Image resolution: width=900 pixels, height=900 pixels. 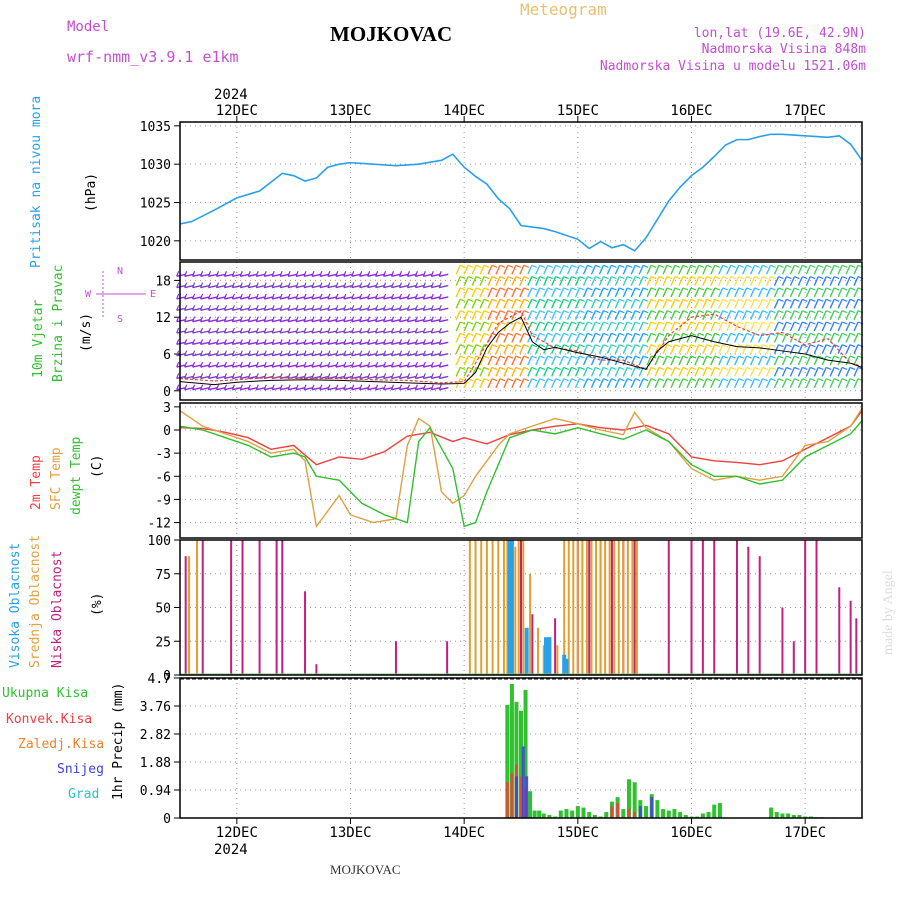 I want to click on y-tick-label: 75, so click(x=163, y=575).